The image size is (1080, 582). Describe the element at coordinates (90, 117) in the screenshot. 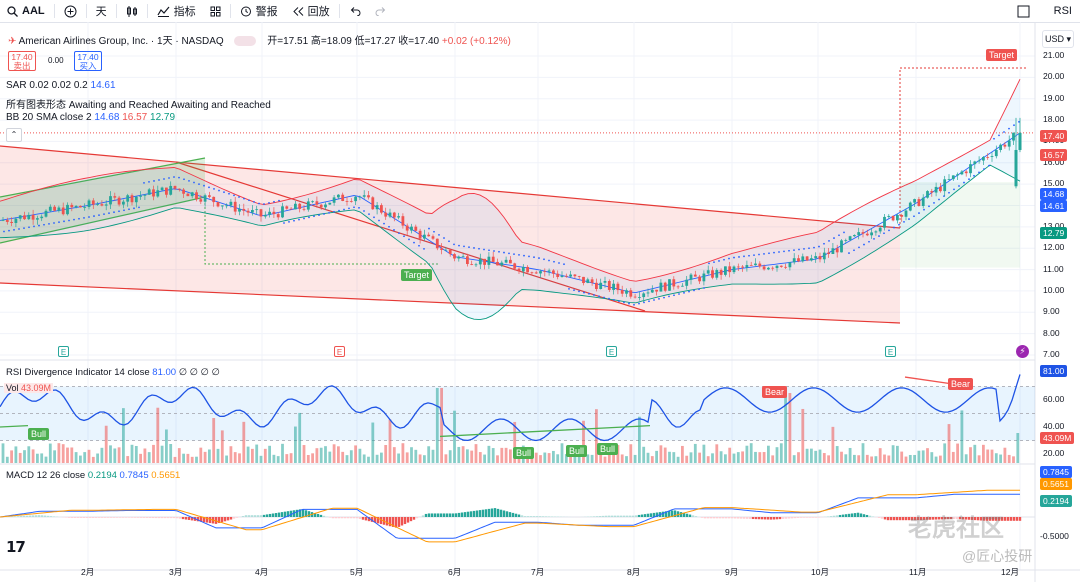

I see `bb-legend: BB 20 SMA close 2 14.68 16.57 12.79` at that location.